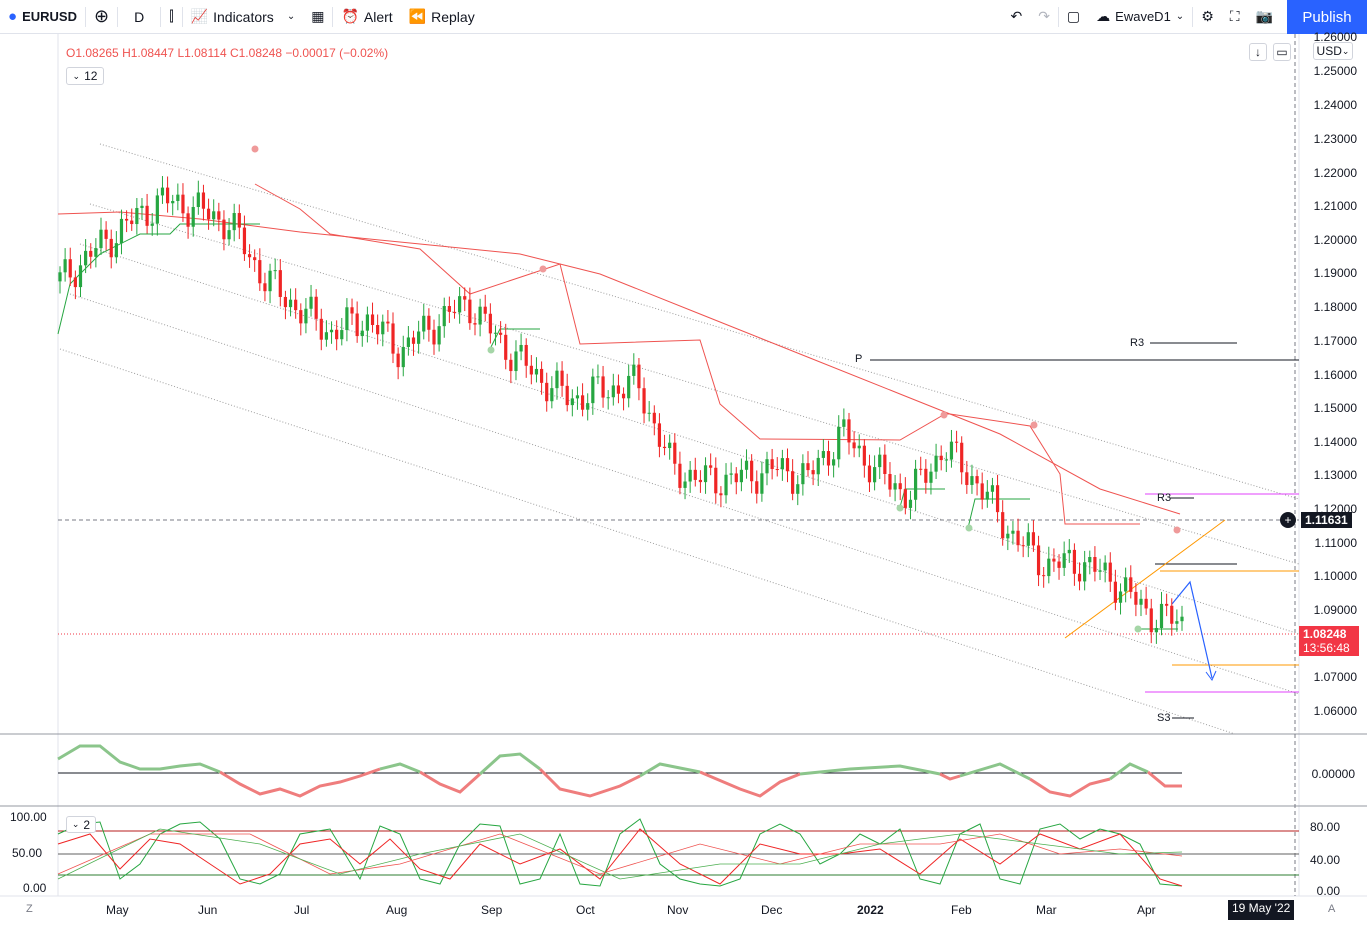  I want to click on add-alert-icon: +, so click(1288, 520).